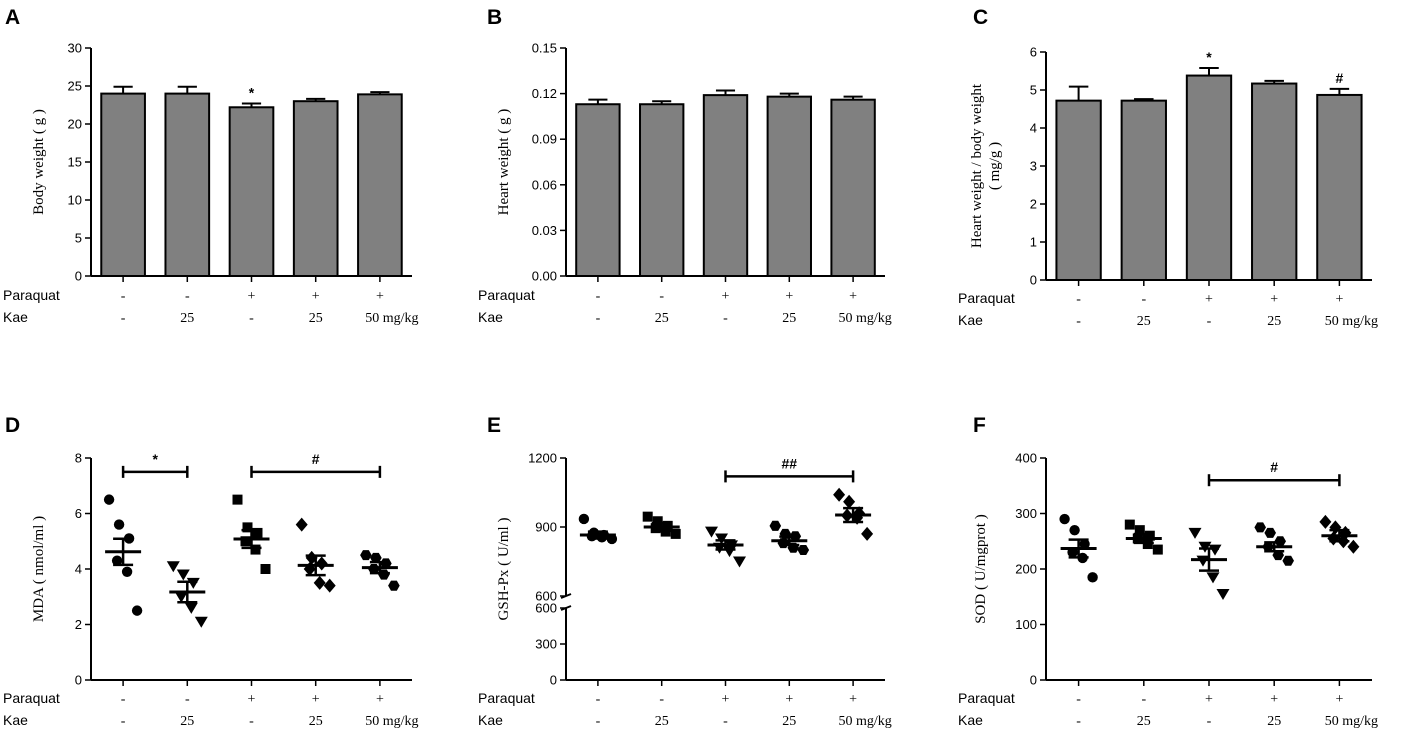  Describe the element at coordinates (78, 513) in the screenshot. I see `y-tick-label: 6` at that location.